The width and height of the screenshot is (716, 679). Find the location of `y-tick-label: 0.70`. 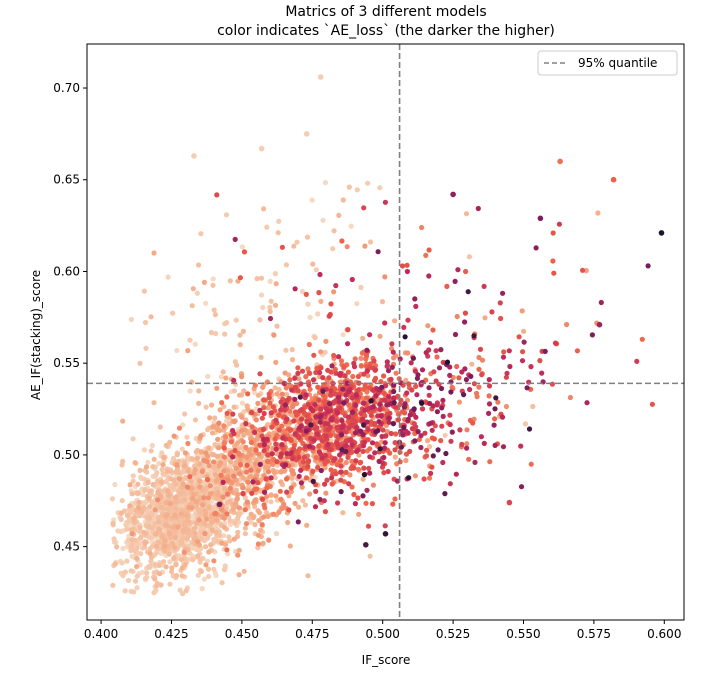

y-tick-label: 0.70 is located at coordinates (66, 88).